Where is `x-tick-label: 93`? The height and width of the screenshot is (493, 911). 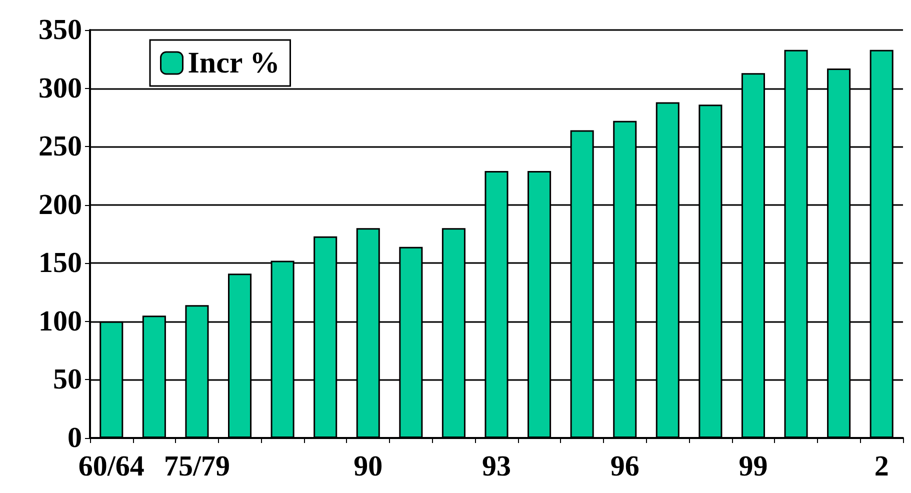 x-tick-label: 93 is located at coordinates (496, 466).